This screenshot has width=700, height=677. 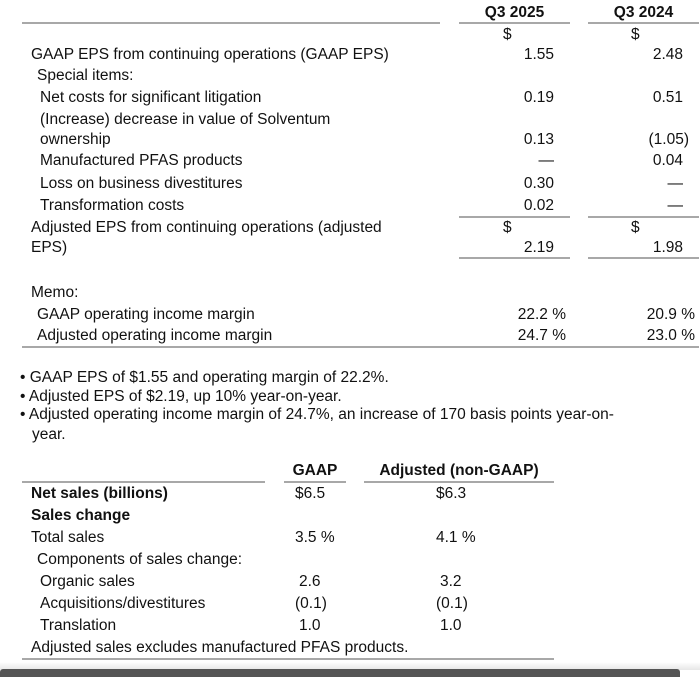 What do you see at coordinates (538, 183) in the screenshot?
I see `value-q3-2025: 0.30` at bounding box center [538, 183].